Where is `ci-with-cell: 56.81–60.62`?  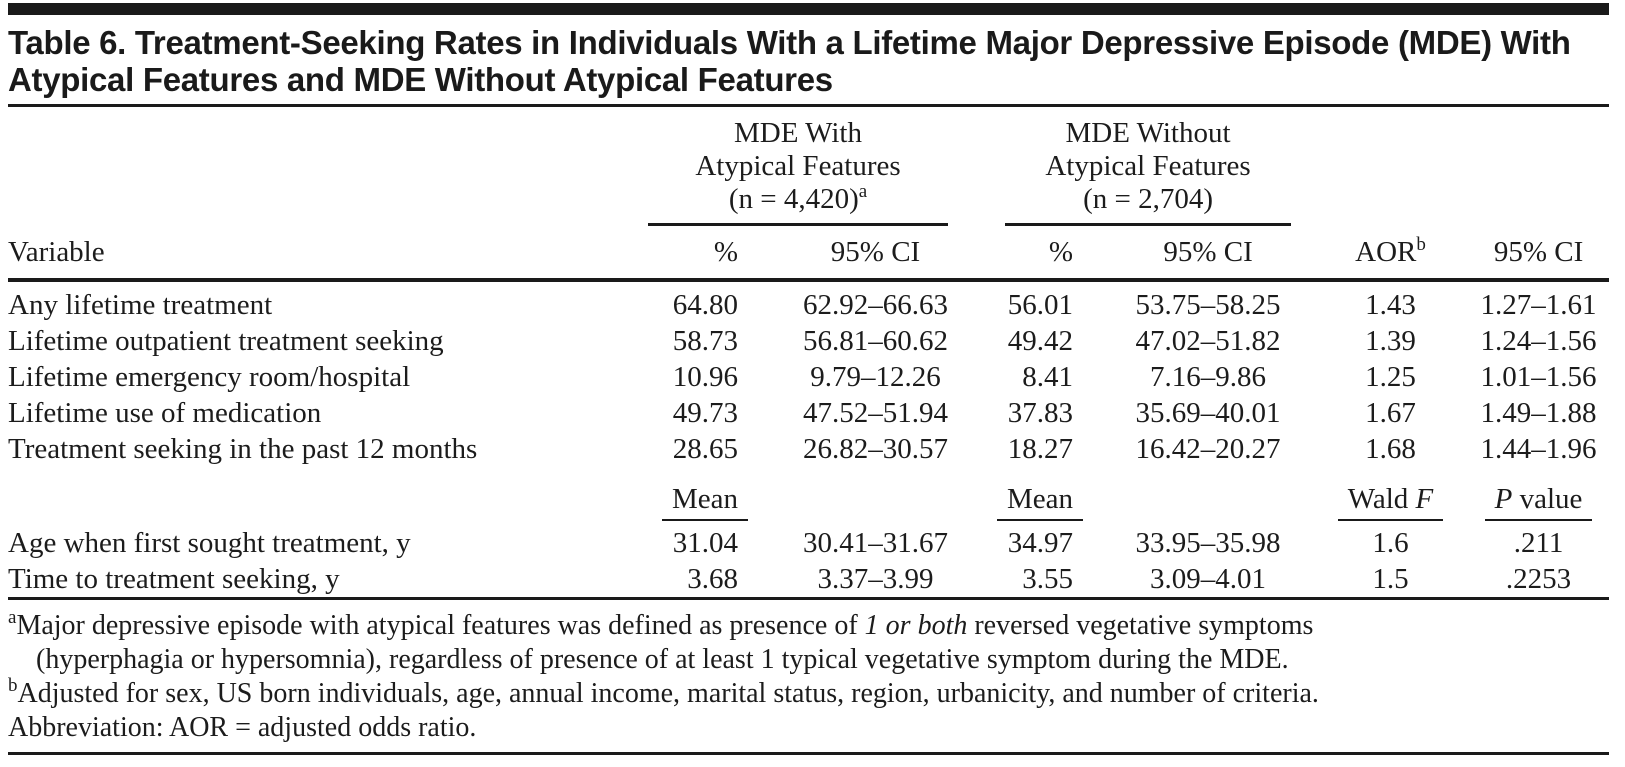 ci-with-cell: 56.81–60.62 is located at coordinates (875, 341).